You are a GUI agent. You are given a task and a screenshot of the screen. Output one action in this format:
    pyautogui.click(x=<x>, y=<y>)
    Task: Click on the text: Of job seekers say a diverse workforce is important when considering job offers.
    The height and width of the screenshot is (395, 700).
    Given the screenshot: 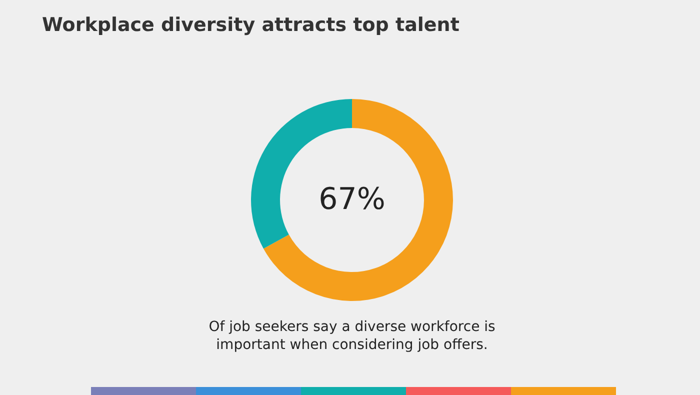 What is the action you would take?
    pyautogui.click(x=352, y=336)
    